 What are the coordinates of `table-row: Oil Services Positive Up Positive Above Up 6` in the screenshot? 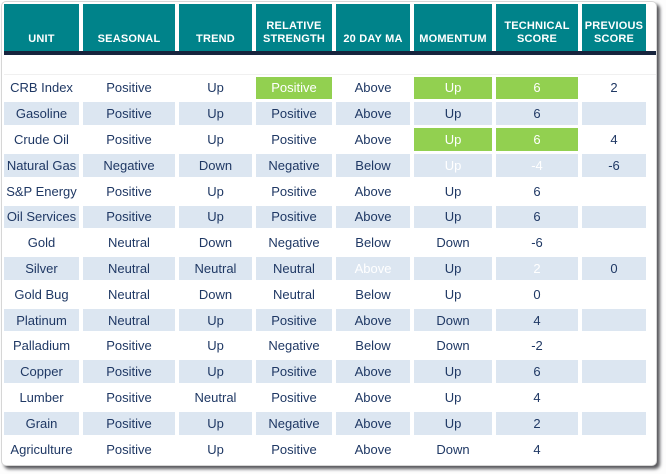 It's located at (330, 217).